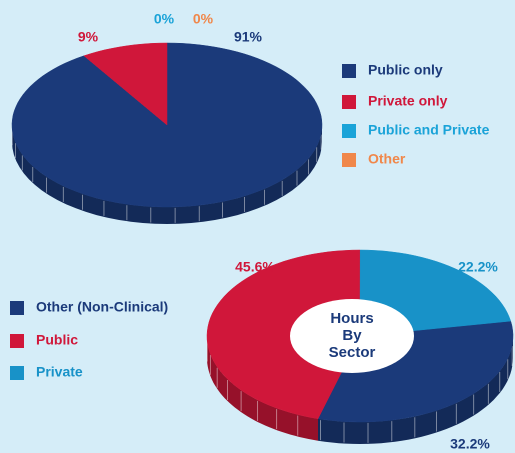 Image resolution: width=515 pixels, height=453 pixels. Describe the element at coordinates (470, 444) in the screenshot. I see `value-label: 32.2%` at that location.